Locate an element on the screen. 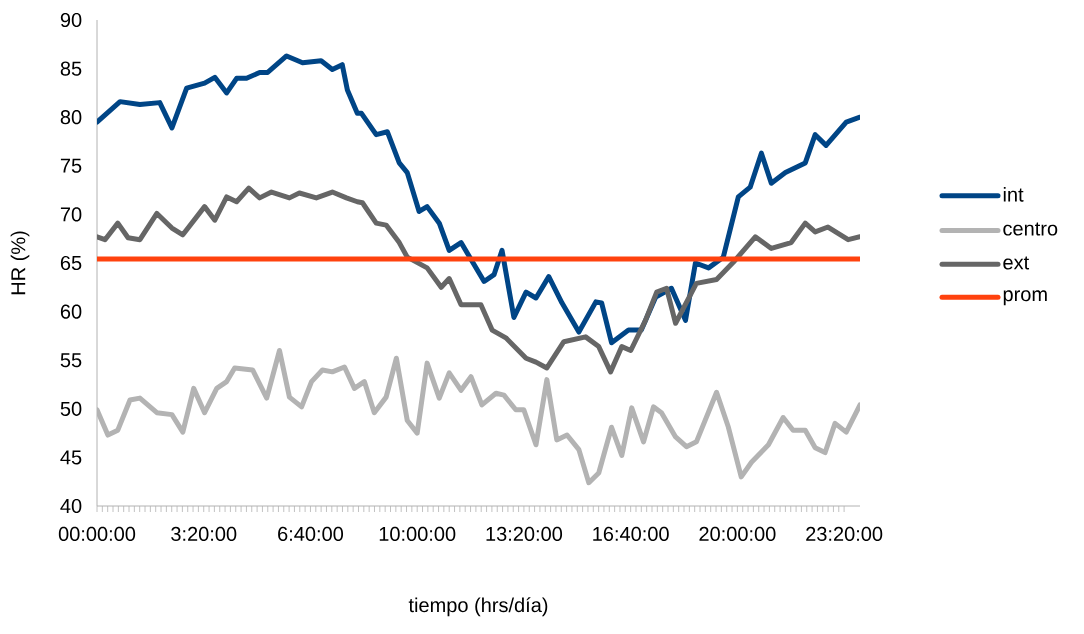  x-tick-label: 6:40:00 is located at coordinates (311, 534).